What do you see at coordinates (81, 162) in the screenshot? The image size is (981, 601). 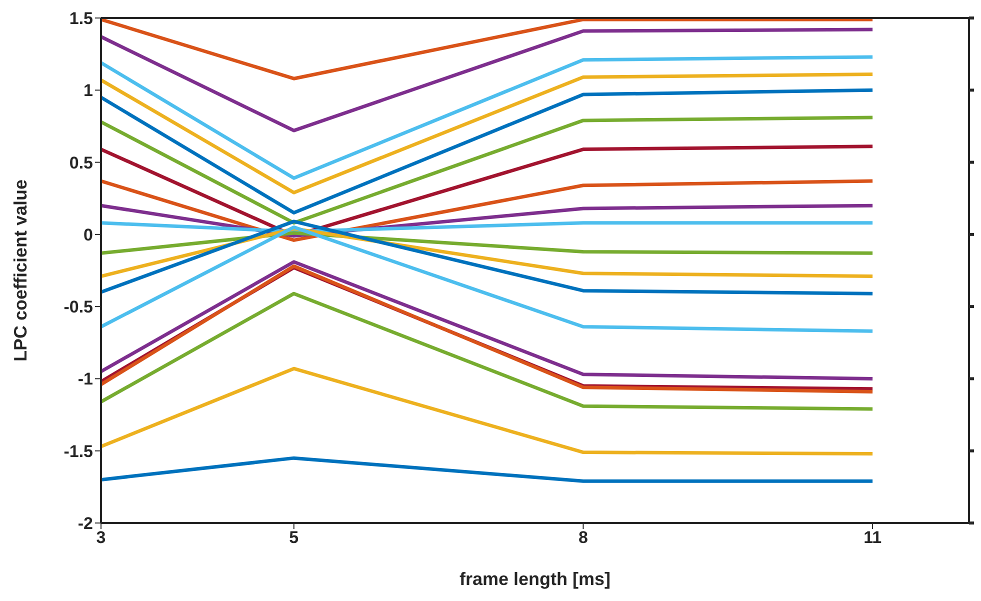 I see `y-tick-label: 0.5` at bounding box center [81, 162].